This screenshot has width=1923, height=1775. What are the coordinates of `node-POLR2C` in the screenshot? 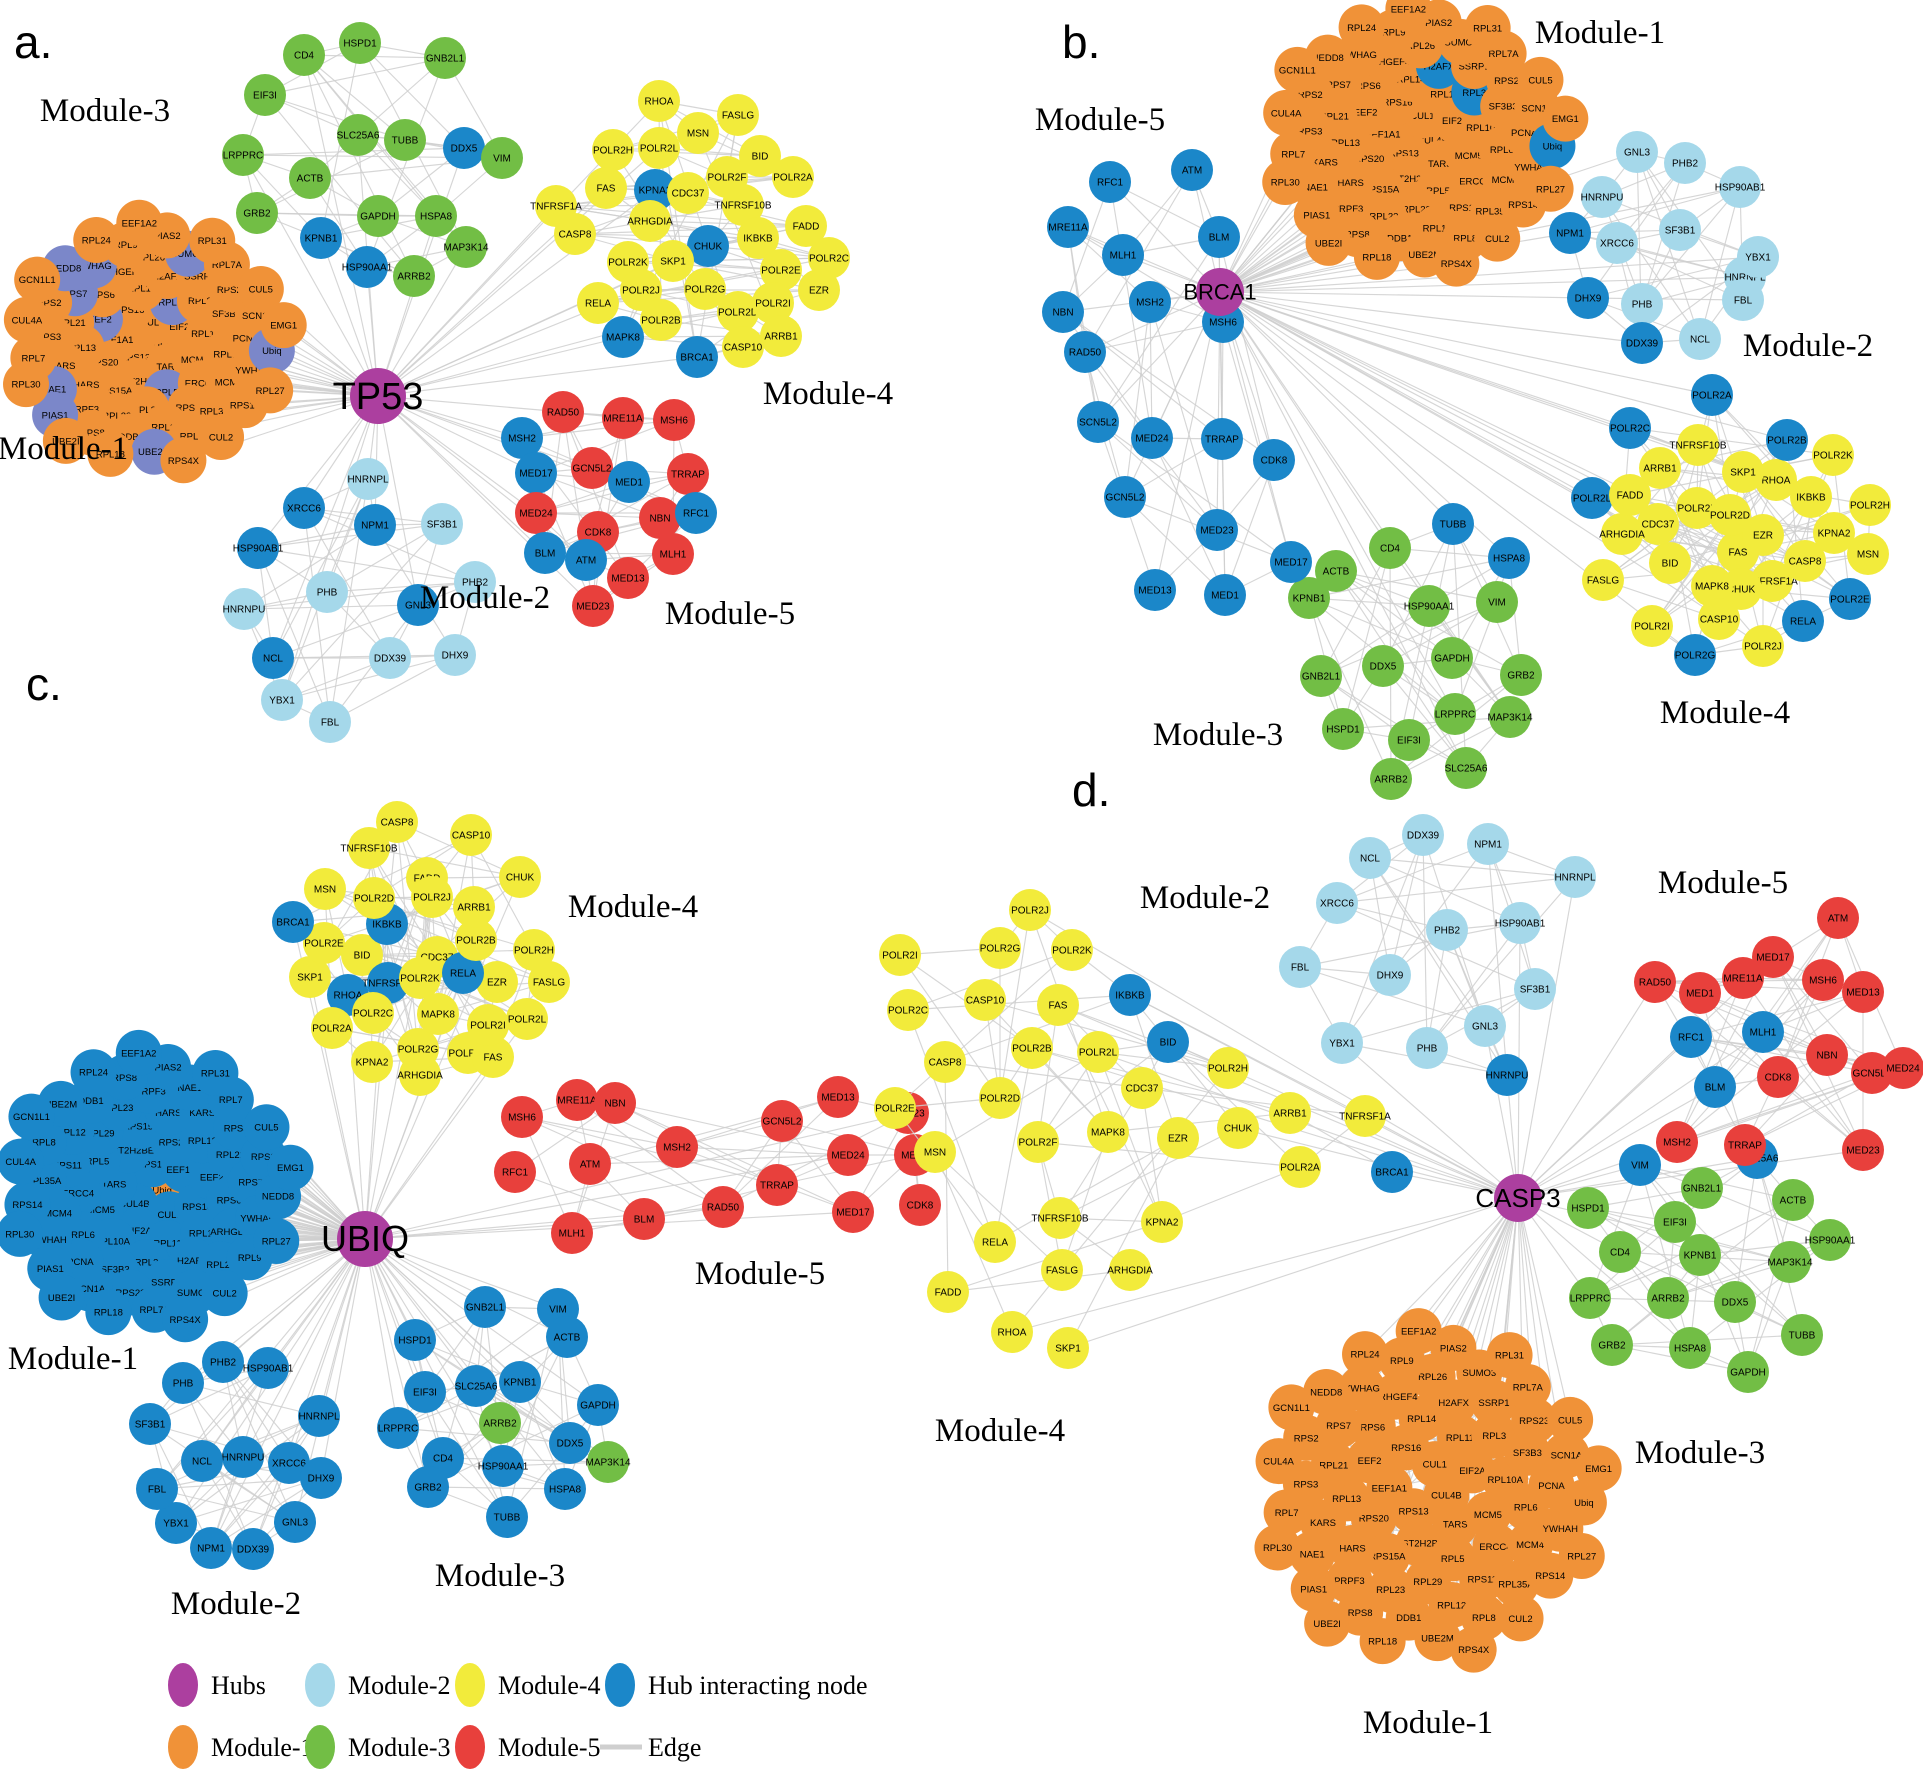 It's located at (373, 1013).